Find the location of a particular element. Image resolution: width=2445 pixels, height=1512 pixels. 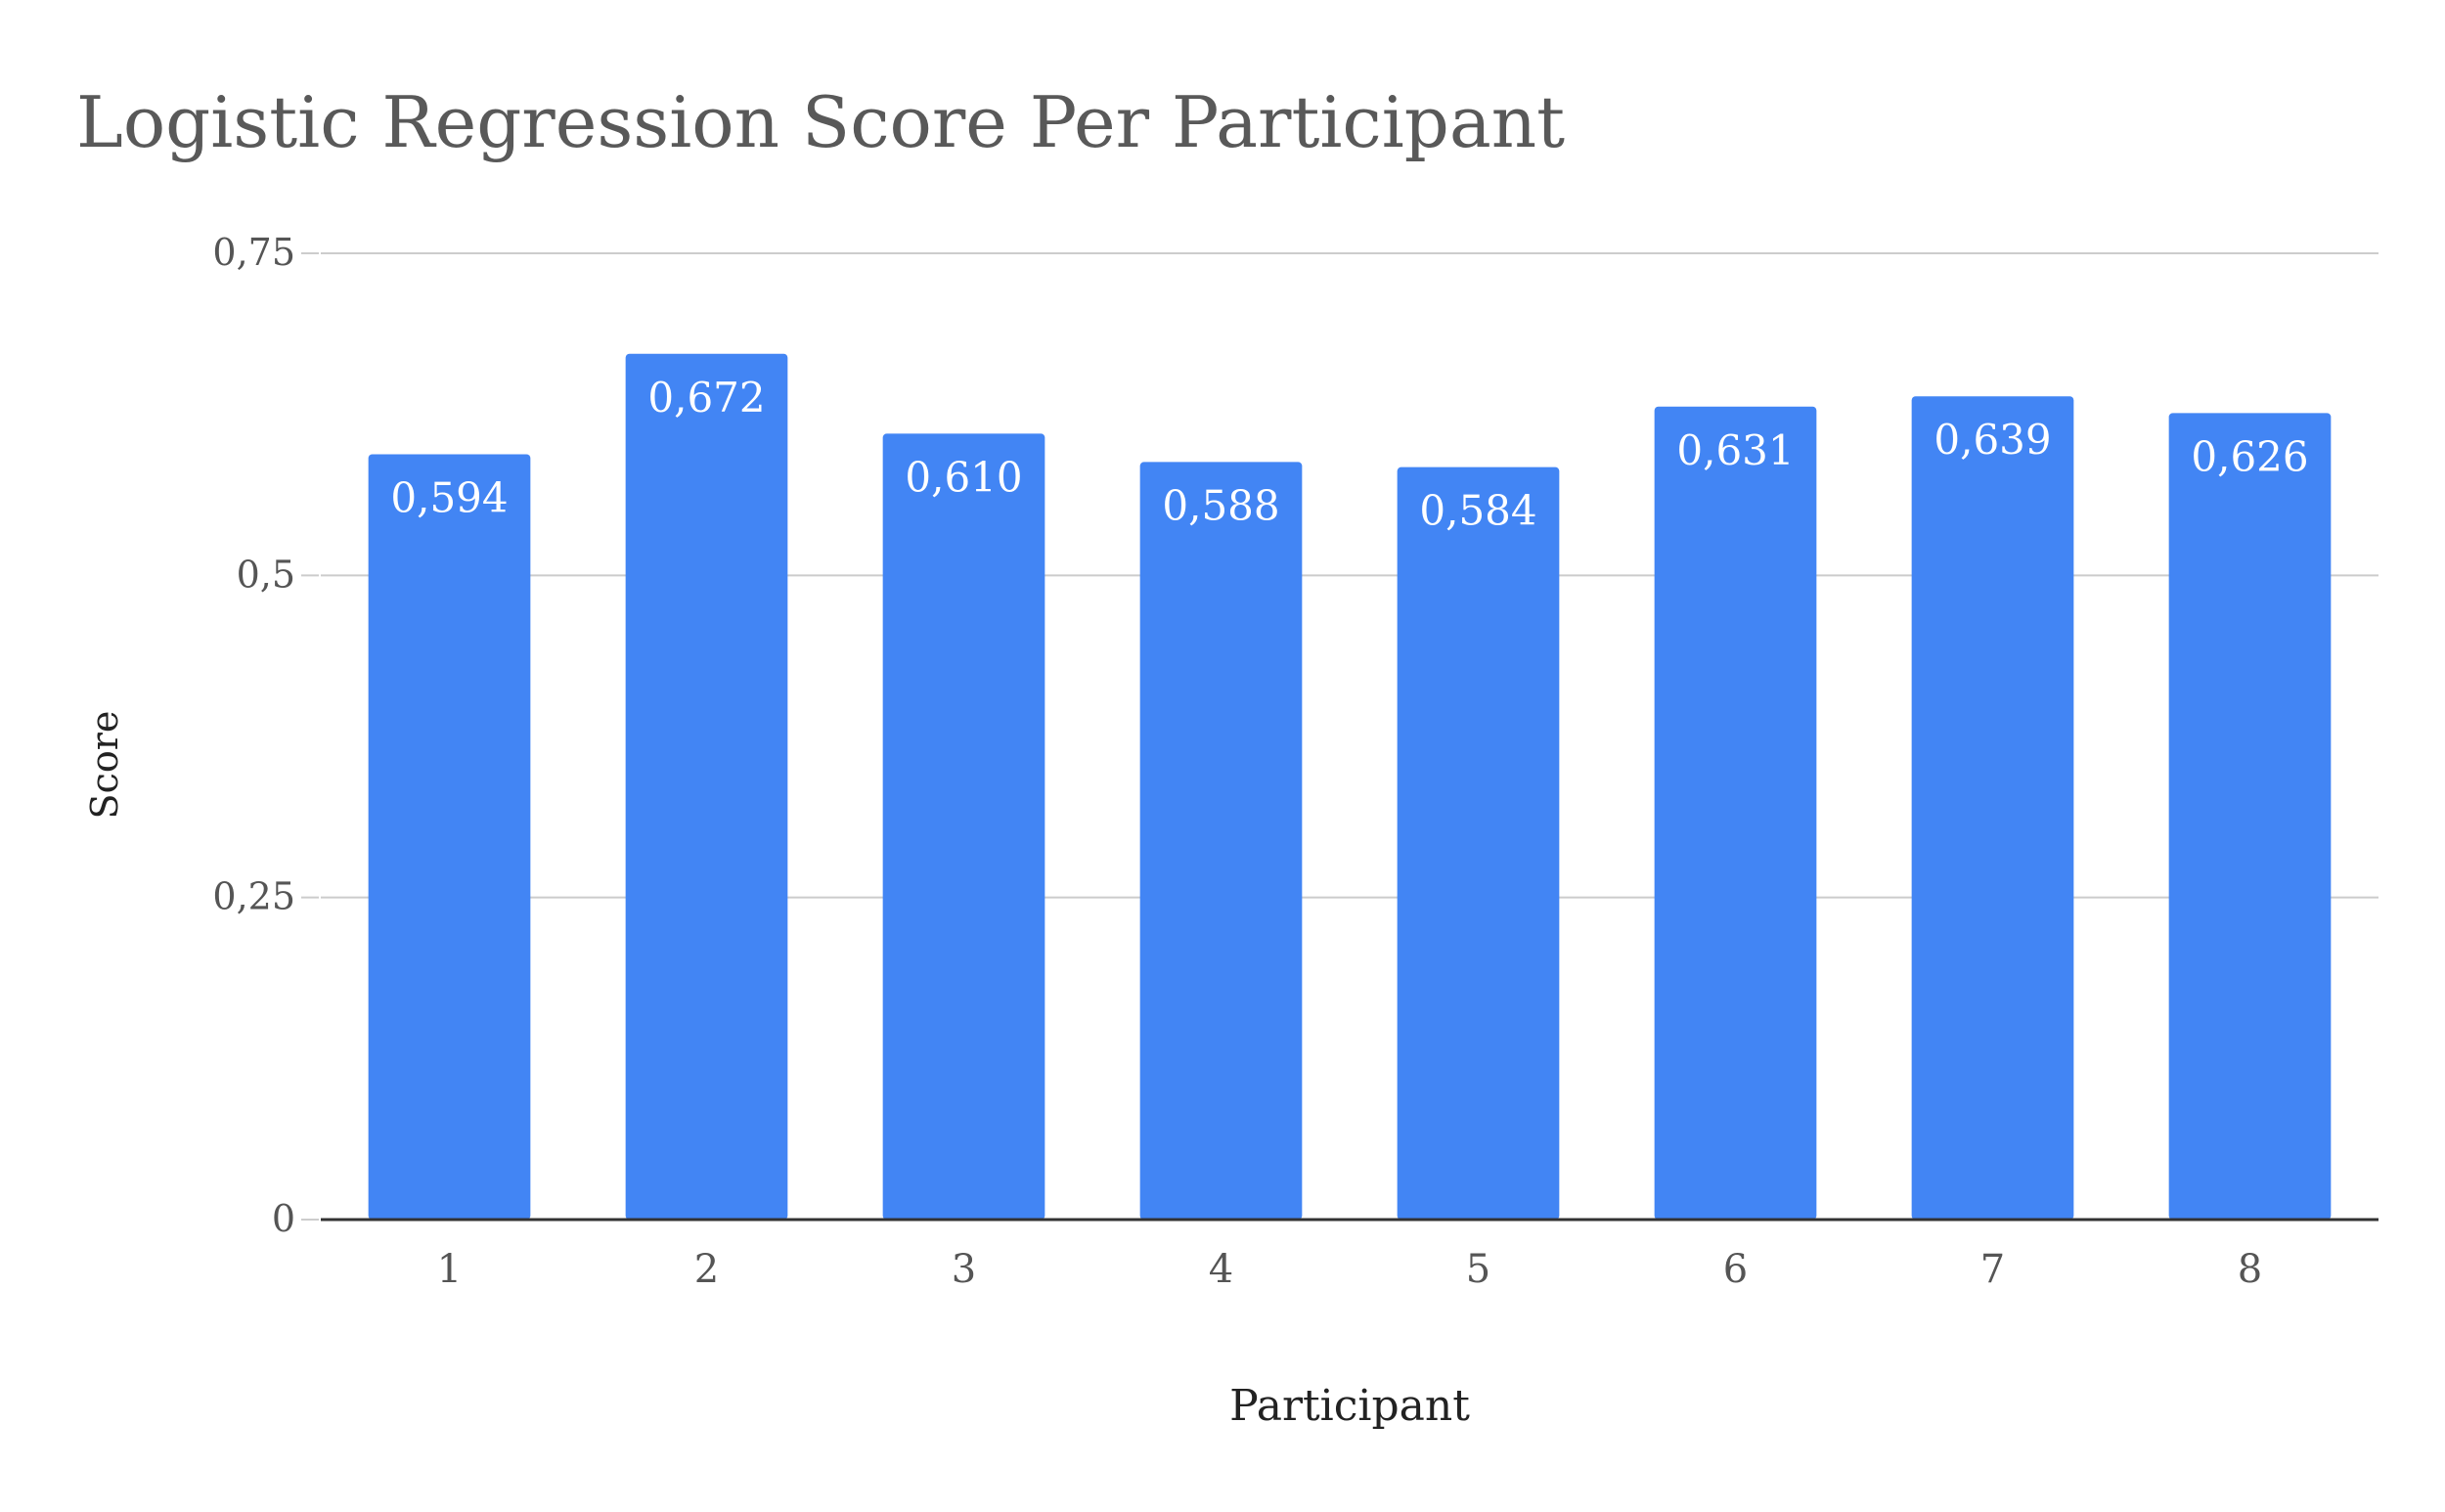

x-tick-label: 2 is located at coordinates (706, 1269).